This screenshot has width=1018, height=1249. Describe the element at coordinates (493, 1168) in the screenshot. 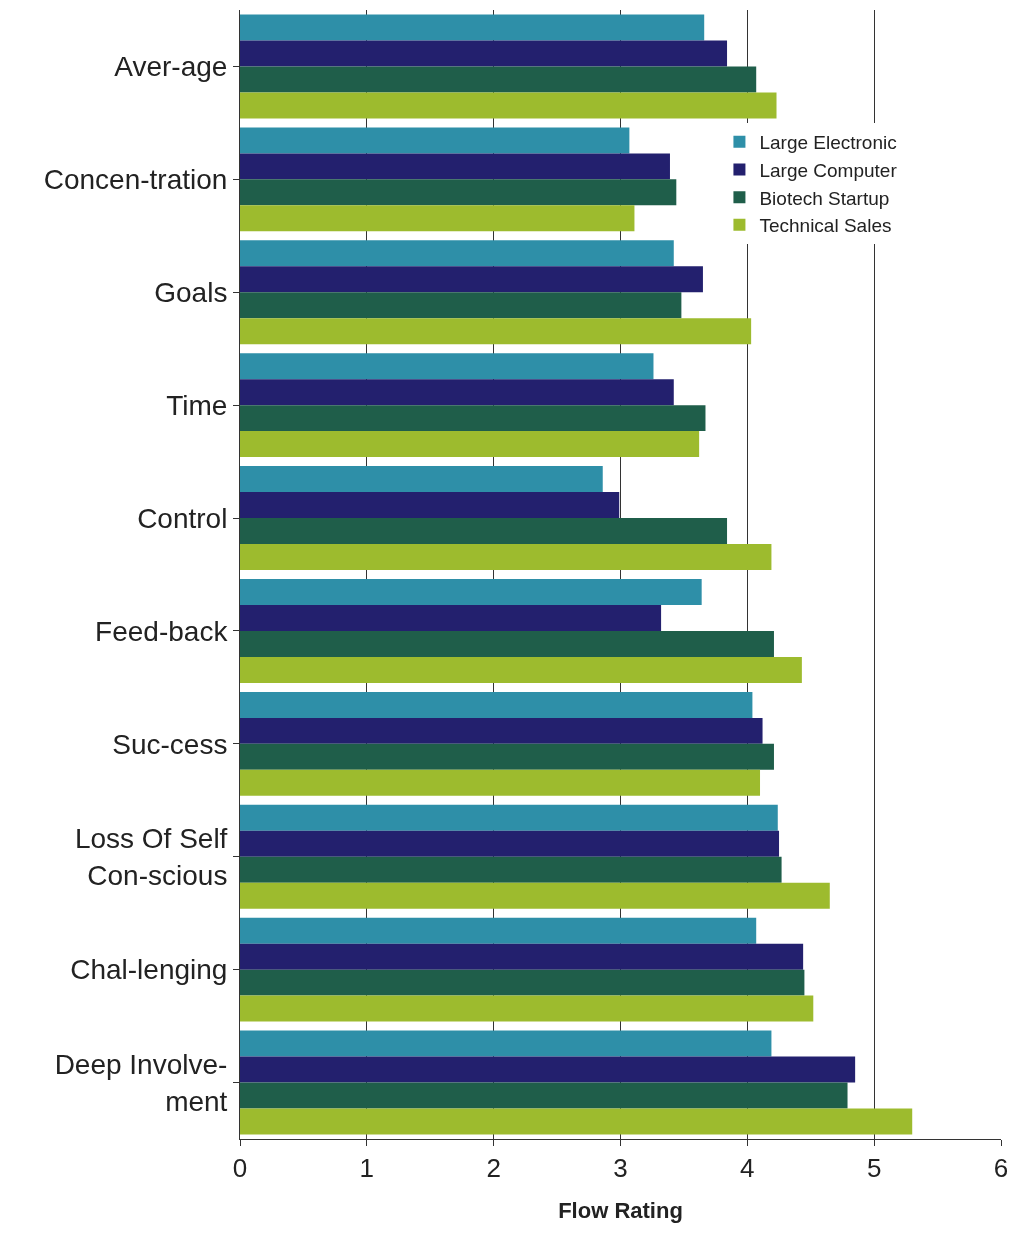

I see `x-tick-label: 2` at that location.